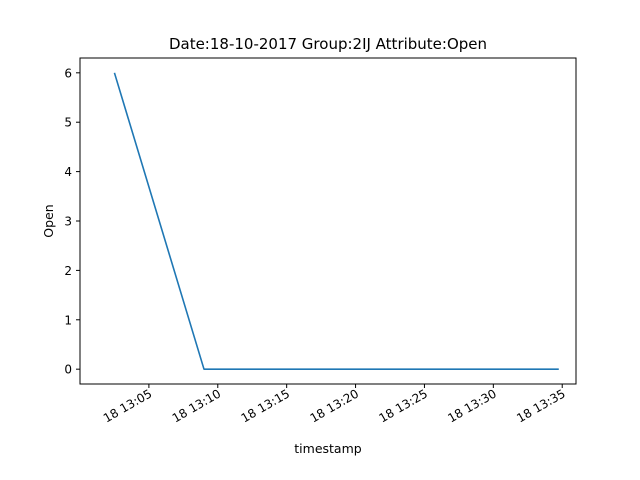 Image resolution: width=640 pixels, height=480 pixels. Describe the element at coordinates (68, 222) in the screenshot. I see `y-tick-label: 3` at that location.